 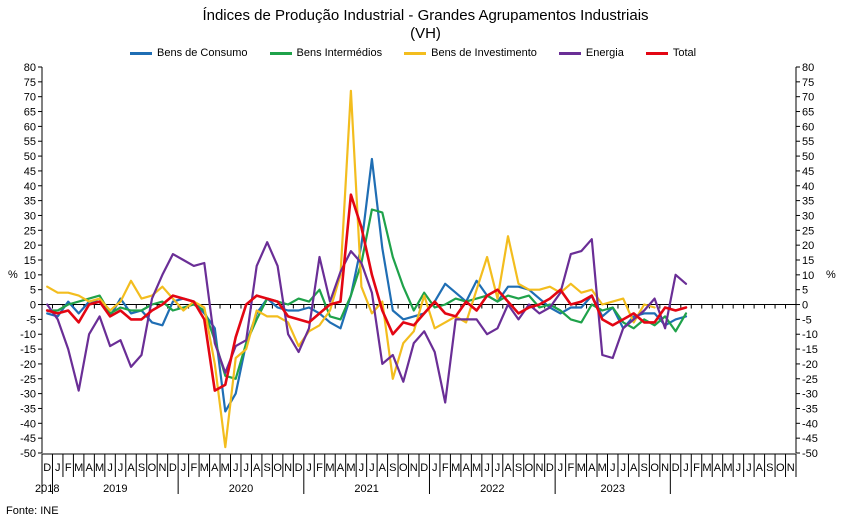 What do you see at coordinates (415, 53) in the screenshot?
I see `legend-swatch-bens-de-investimento` at bounding box center [415, 53].